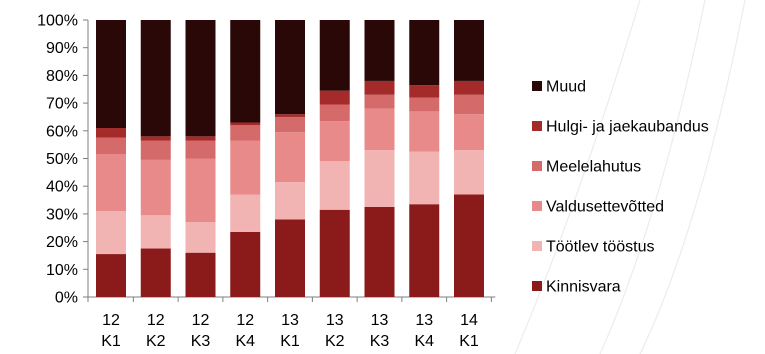 The width and height of the screenshot is (765, 354). Describe the element at coordinates (380, 320) in the screenshot. I see `x-category-label-6-line-0: 13` at that location.